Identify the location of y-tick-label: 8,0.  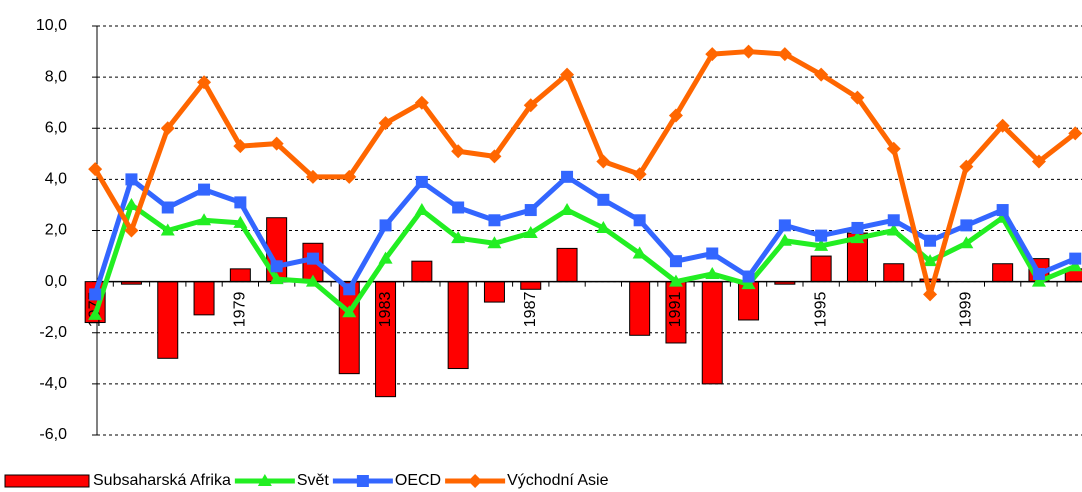
(56, 76).